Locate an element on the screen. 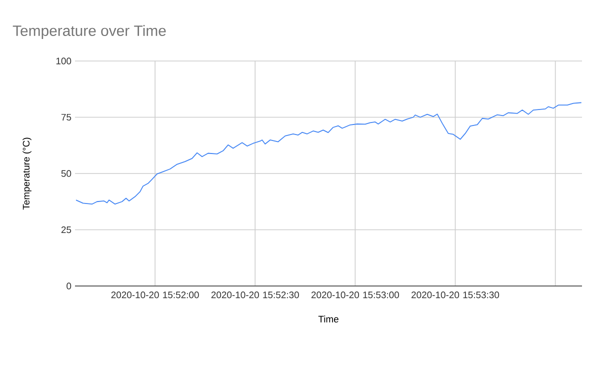 Image resolution: width=600 pixels, height=371 pixels. x-tick-label: 2020-10-20 15:53:00 is located at coordinates (355, 295).